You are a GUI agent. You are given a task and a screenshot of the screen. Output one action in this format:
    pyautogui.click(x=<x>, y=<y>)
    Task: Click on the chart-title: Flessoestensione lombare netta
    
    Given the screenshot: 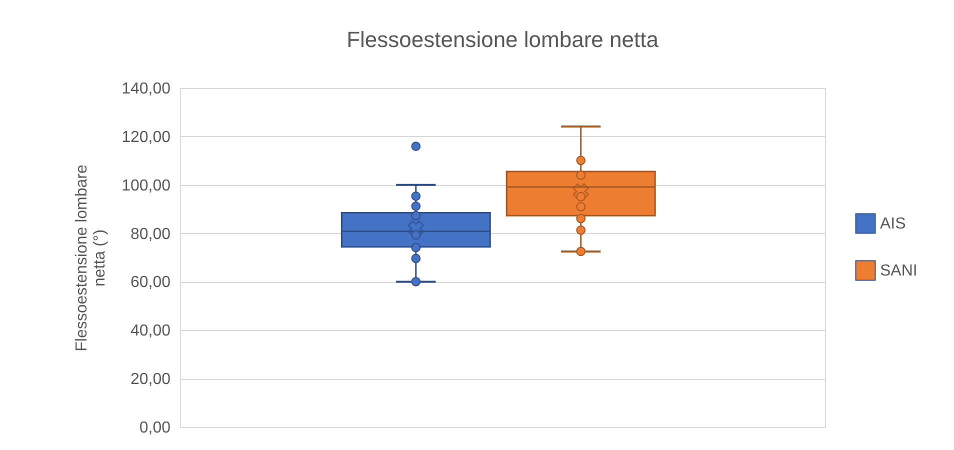 What is the action you would take?
    pyautogui.click(x=503, y=39)
    